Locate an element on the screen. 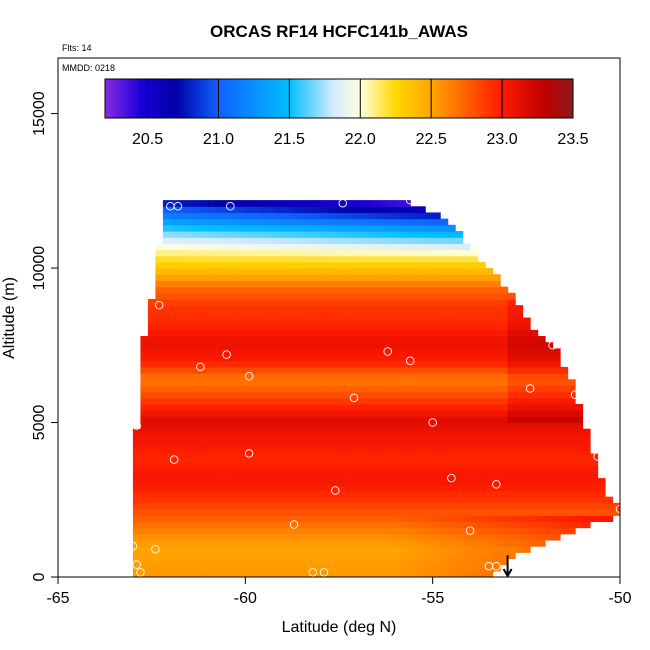 This screenshot has height=650, width=650. sample-point is located at coordinates (155, 549).